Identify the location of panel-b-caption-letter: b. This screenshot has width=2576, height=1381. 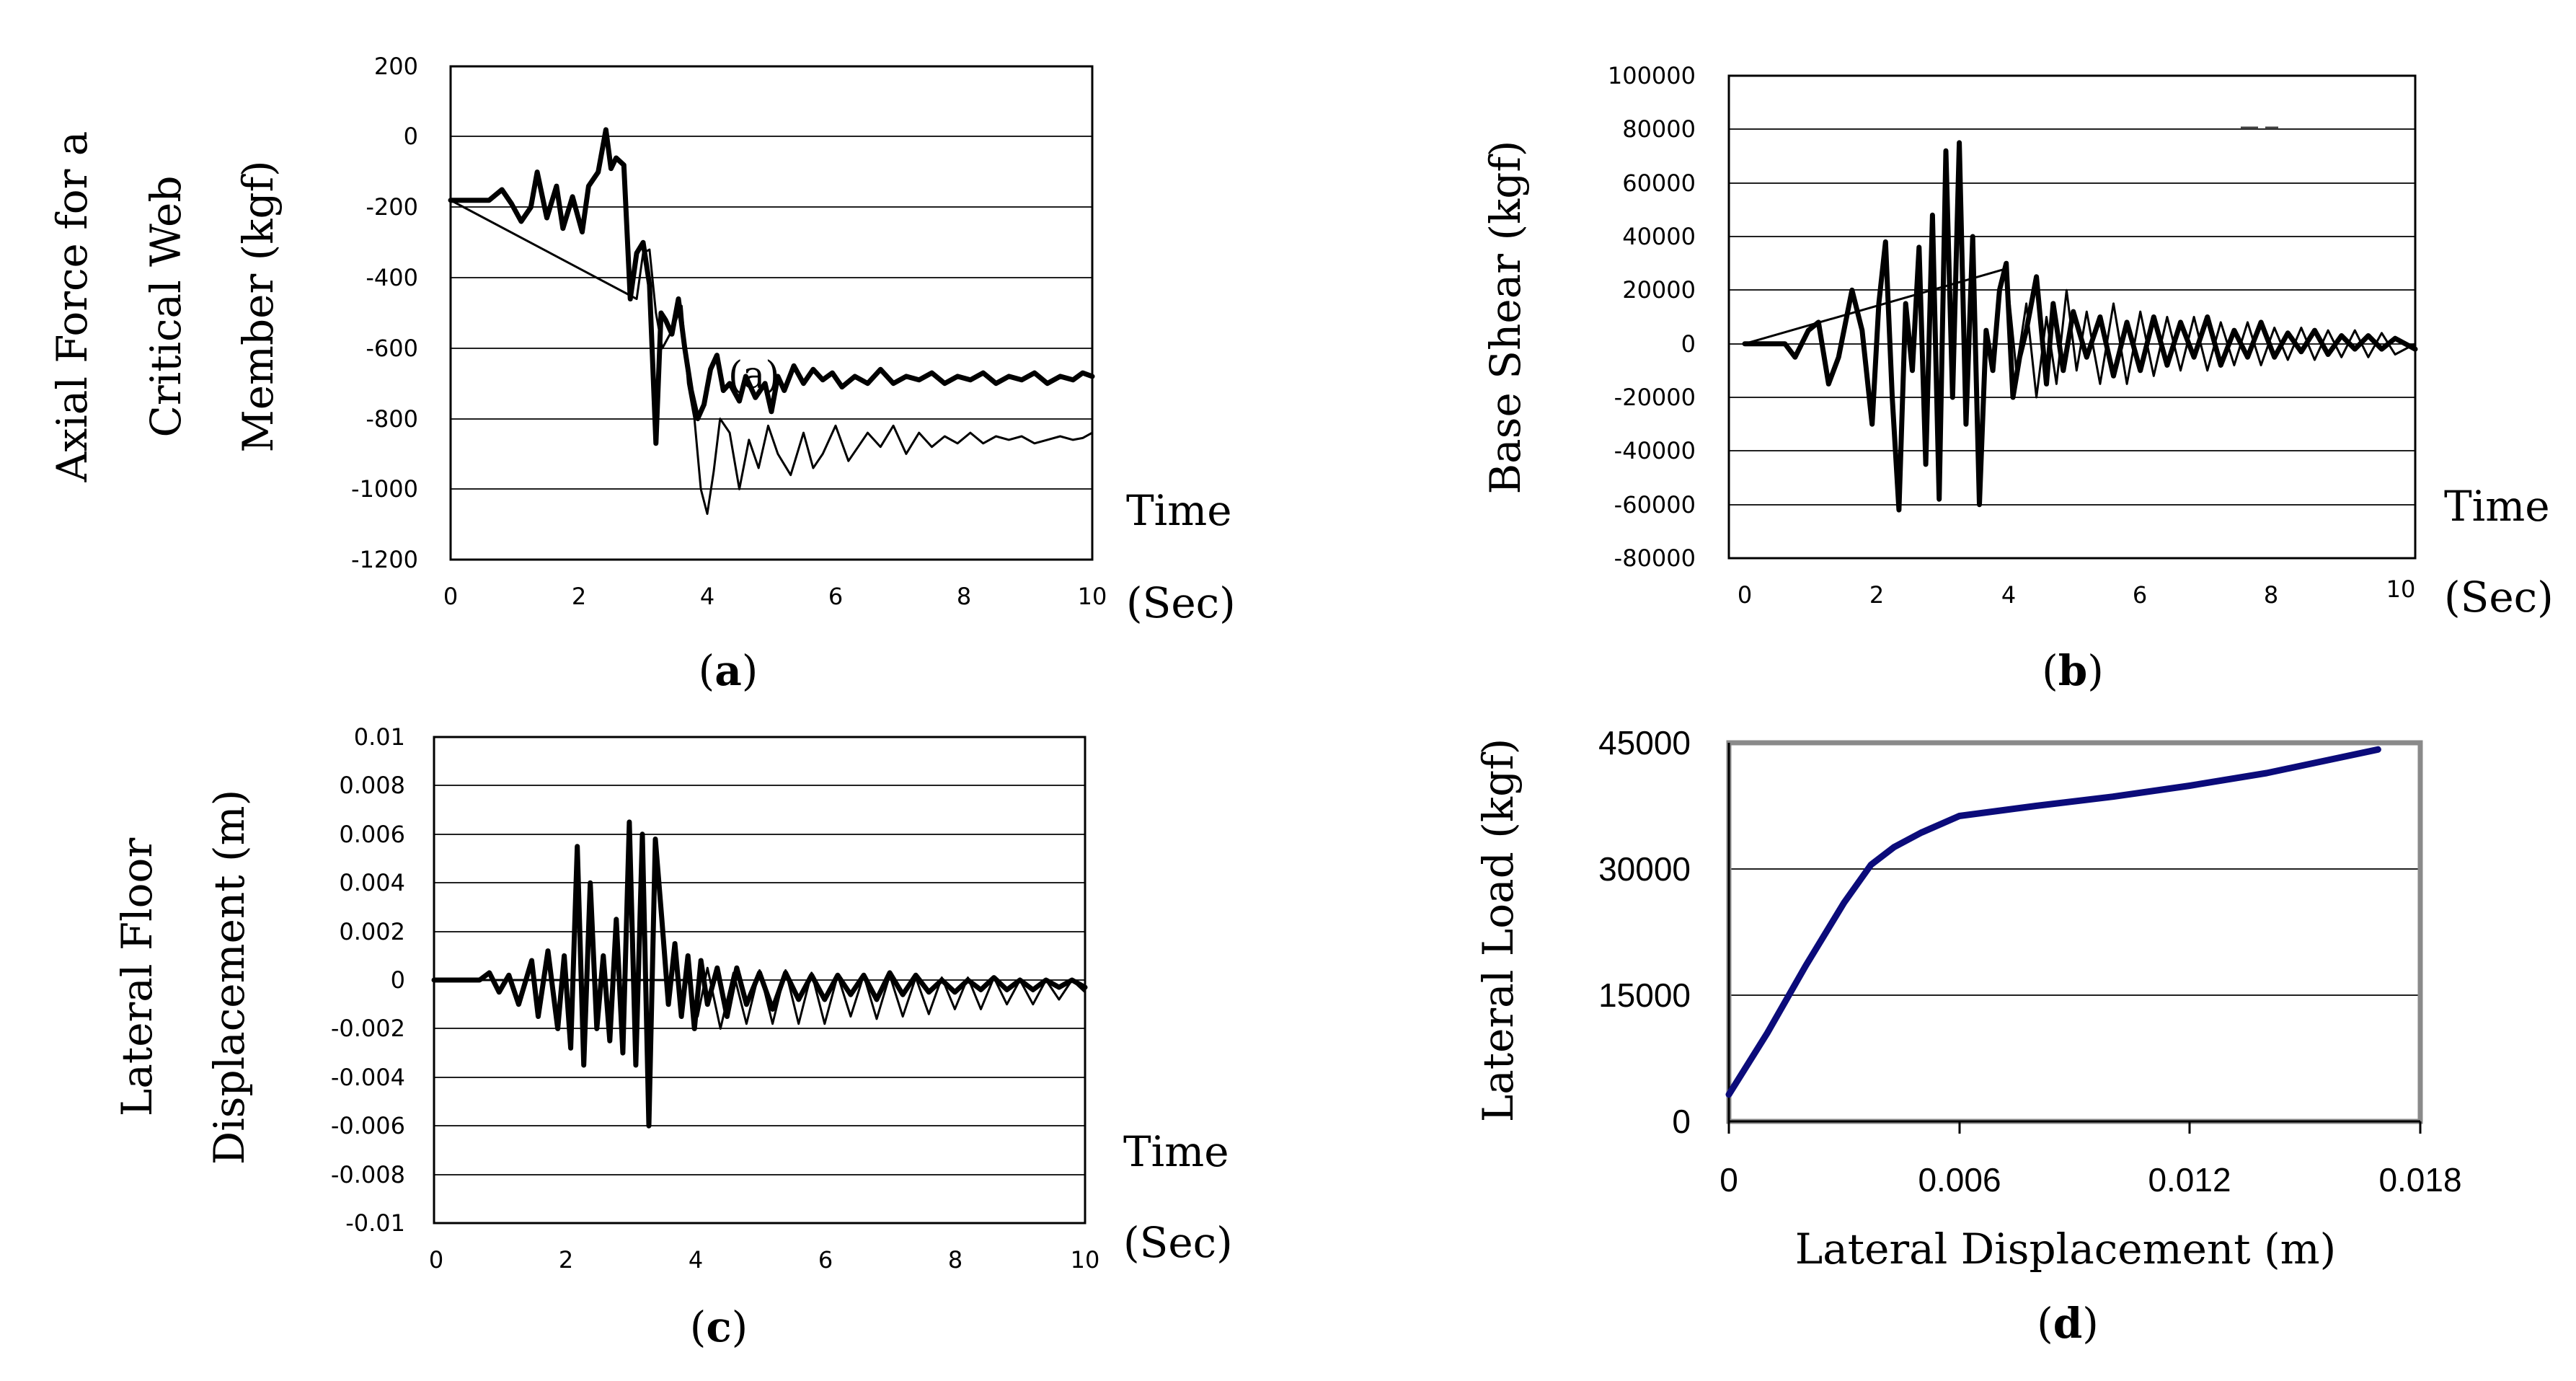
(2073, 670).